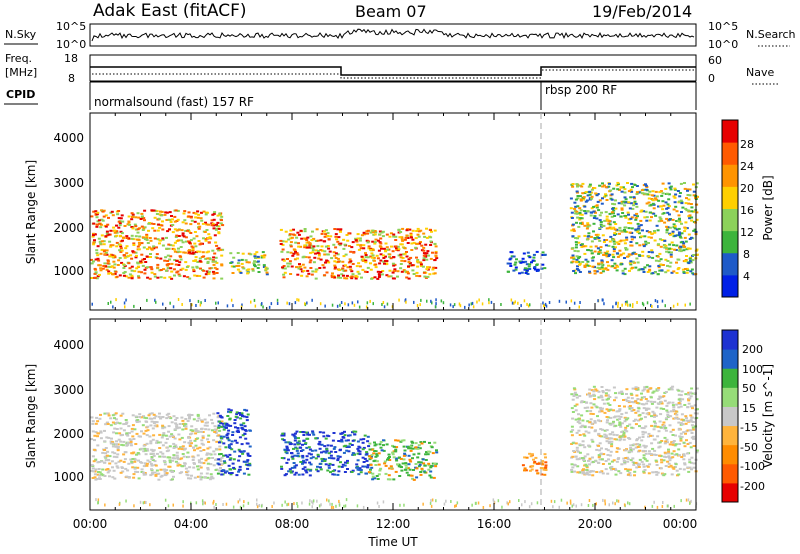  Describe the element at coordinates (730, 416) in the screenshot. I see `velocity-colorbar-frame` at that location.